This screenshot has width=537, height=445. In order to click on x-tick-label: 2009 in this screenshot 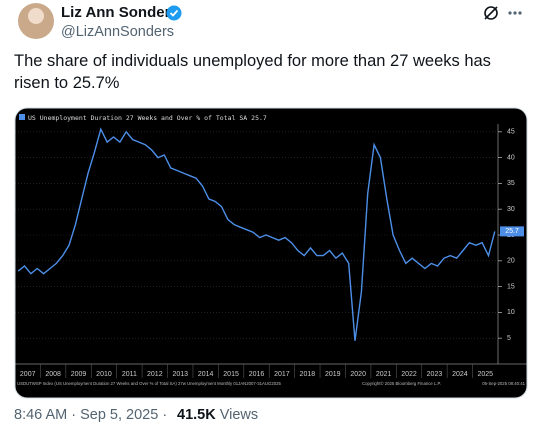, I will do `click(79, 374)`.